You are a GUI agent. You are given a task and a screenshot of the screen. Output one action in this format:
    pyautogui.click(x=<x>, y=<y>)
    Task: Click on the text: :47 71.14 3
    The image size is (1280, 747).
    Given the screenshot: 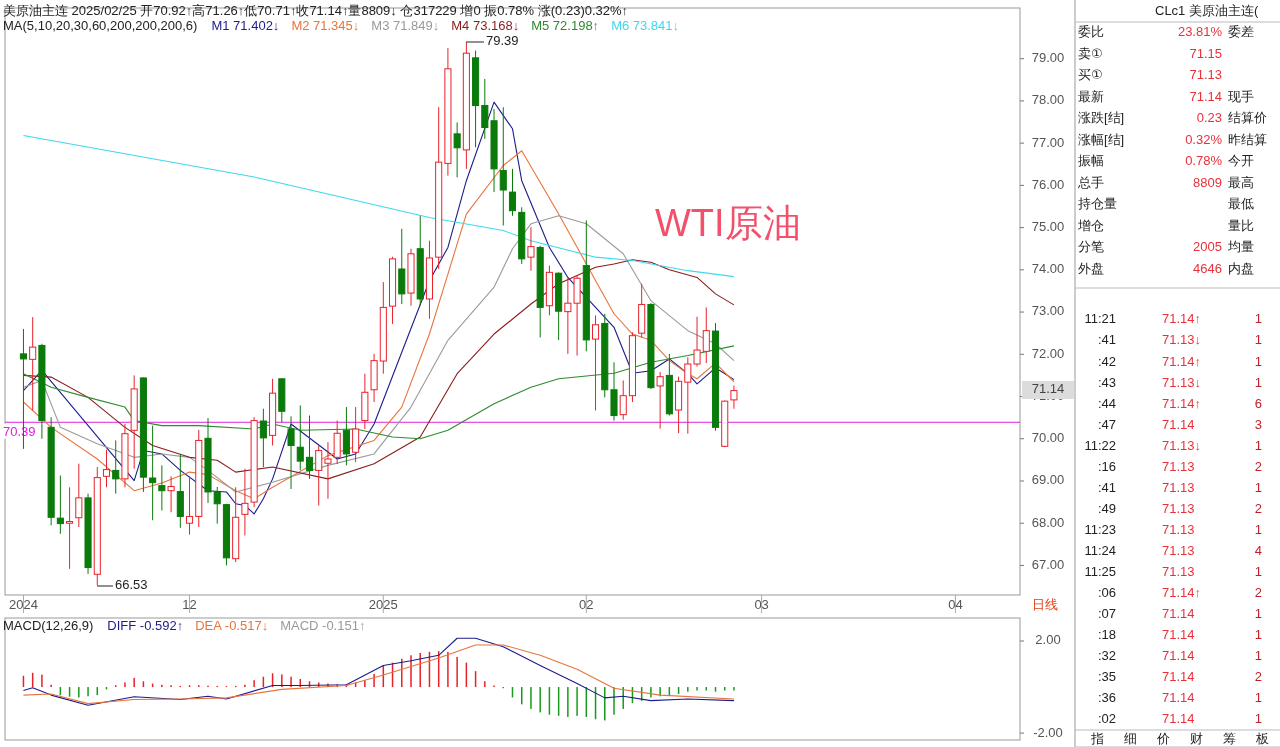 What is the action you would take?
    pyautogui.click(x=1179, y=424)
    